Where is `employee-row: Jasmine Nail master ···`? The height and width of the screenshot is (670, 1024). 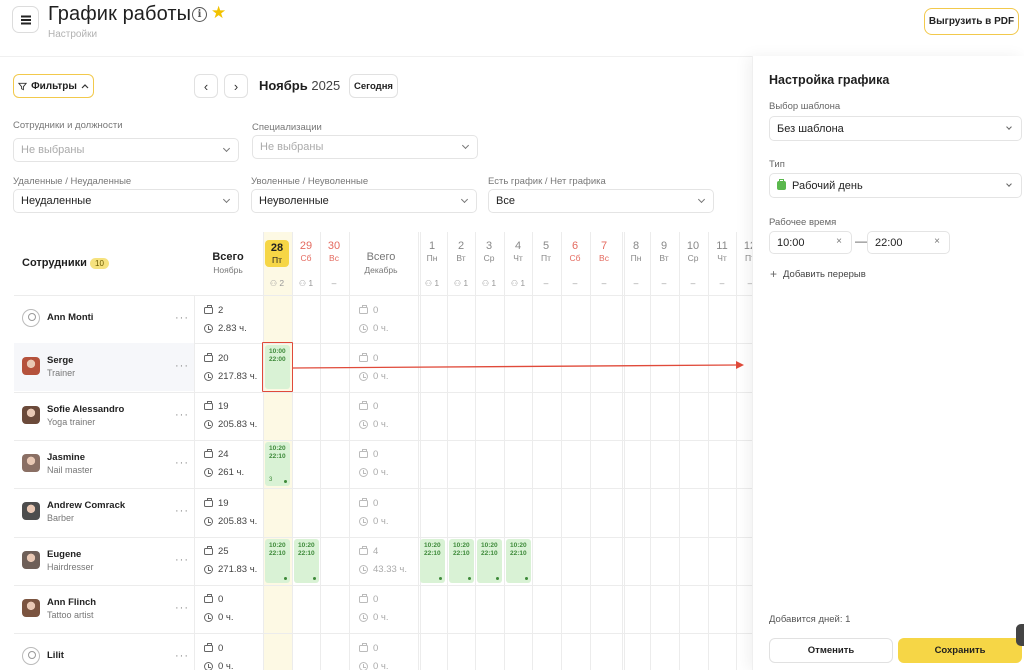
employee-row: Jasmine Nail master ··· is located at coordinates (107, 464).